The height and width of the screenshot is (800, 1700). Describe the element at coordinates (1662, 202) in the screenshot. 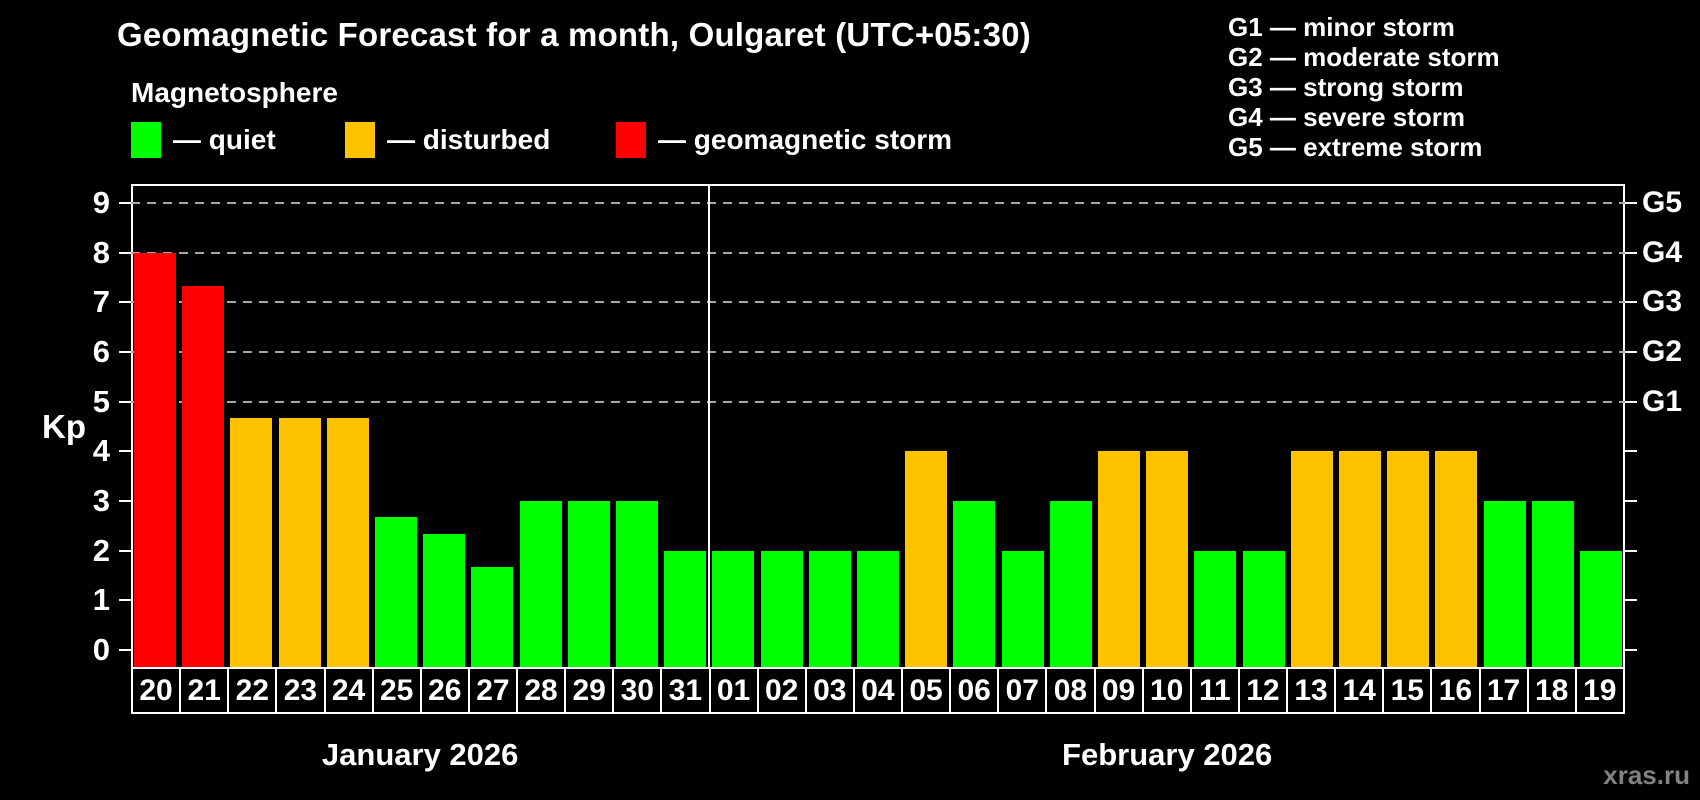

I see `right-axis-label-g5: G5` at that location.